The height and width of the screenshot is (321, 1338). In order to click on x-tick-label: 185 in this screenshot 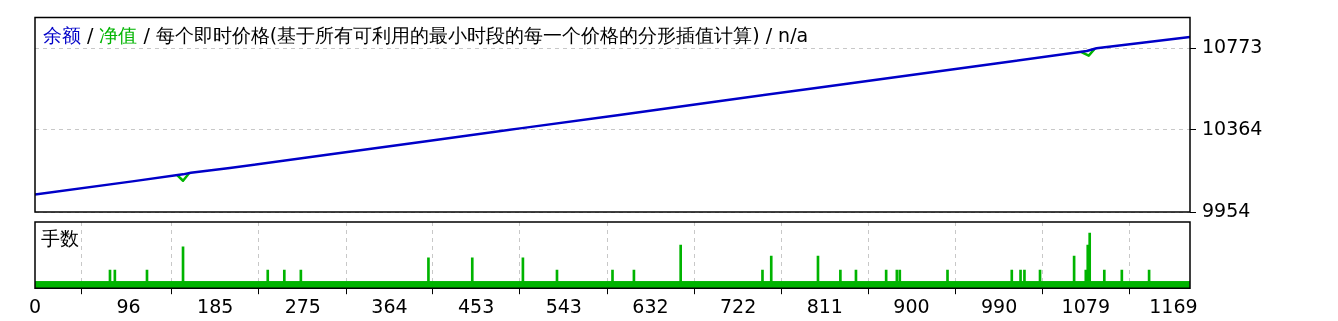, I will do `click(215, 305)`.